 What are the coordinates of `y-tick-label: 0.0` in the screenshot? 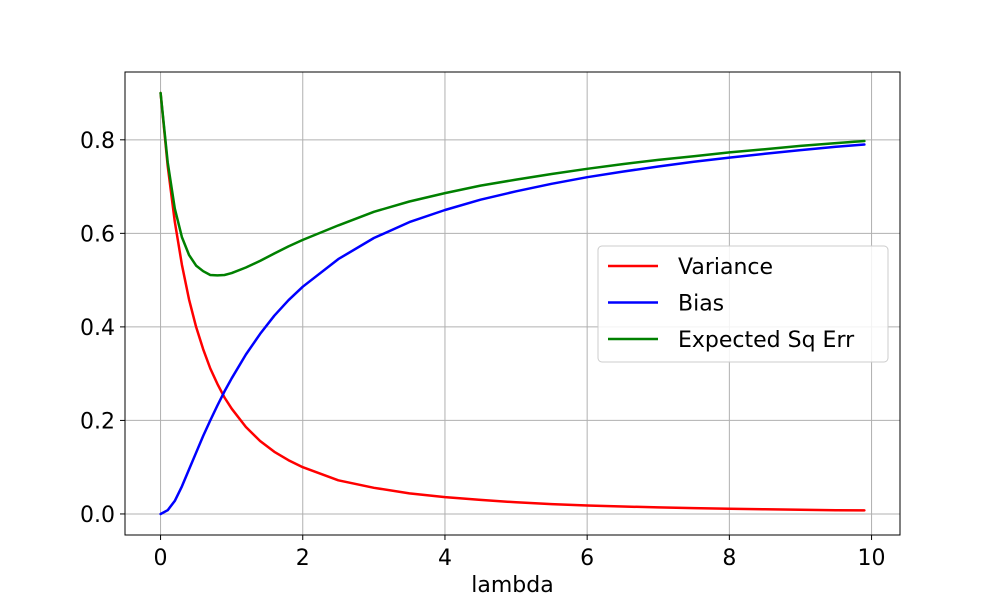 It's located at (97, 515).